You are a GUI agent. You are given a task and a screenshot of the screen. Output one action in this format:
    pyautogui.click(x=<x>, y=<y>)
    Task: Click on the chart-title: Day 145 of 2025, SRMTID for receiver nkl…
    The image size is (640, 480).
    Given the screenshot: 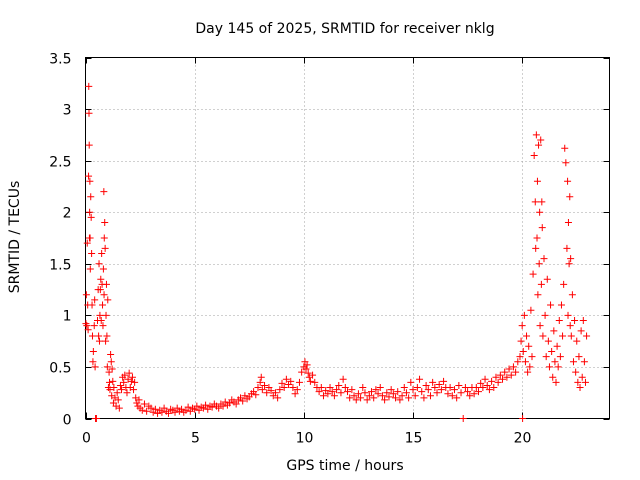 What is the action you would take?
    pyautogui.click(x=344, y=29)
    